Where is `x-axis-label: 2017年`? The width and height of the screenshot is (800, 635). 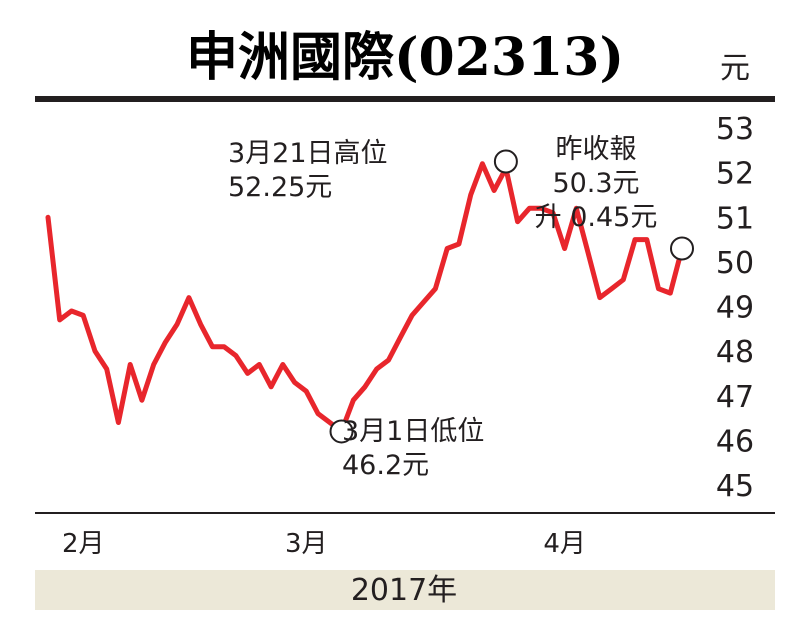
x-axis-label: 2017年 is located at coordinates (404, 590).